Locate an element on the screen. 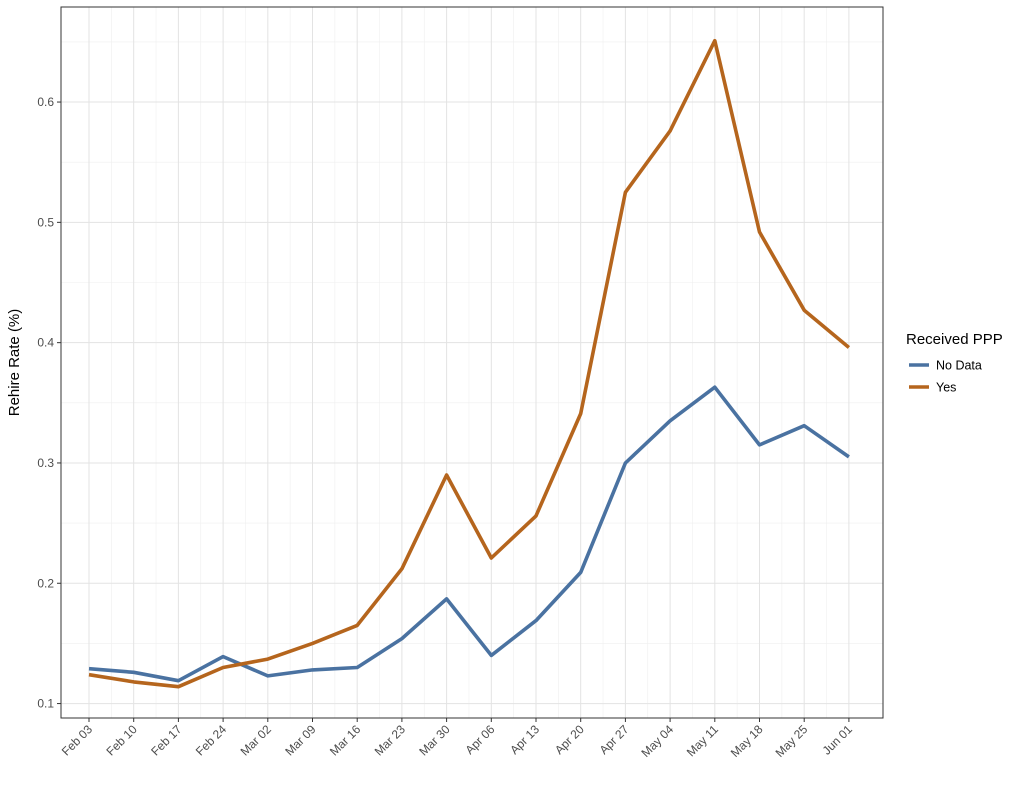 Image resolution: width=1024 pixels, height=791 pixels. y-axis-title: Rehire Rate (%) is located at coordinates (14, 363).